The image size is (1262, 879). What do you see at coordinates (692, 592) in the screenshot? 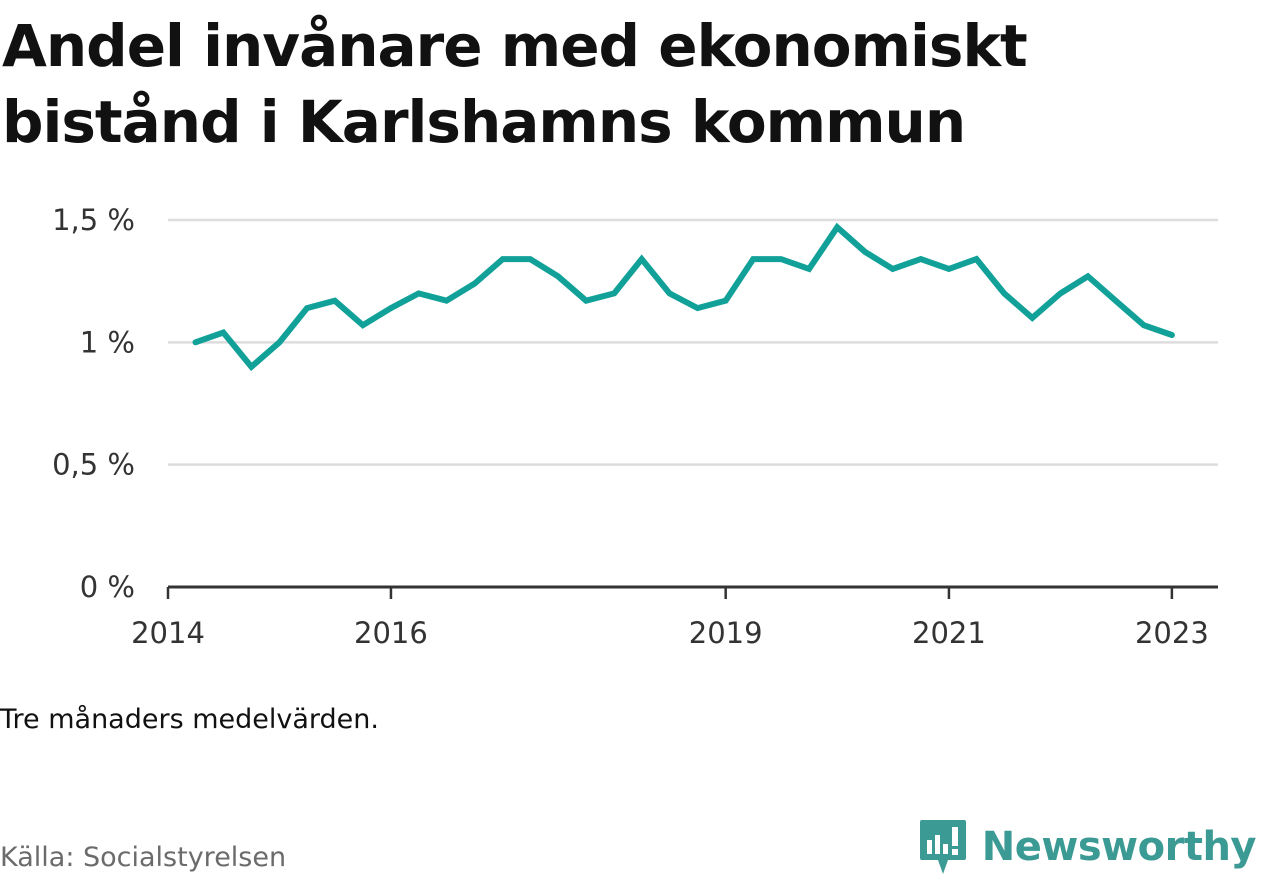
I see `x-axis` at bounding box center [692, 592].